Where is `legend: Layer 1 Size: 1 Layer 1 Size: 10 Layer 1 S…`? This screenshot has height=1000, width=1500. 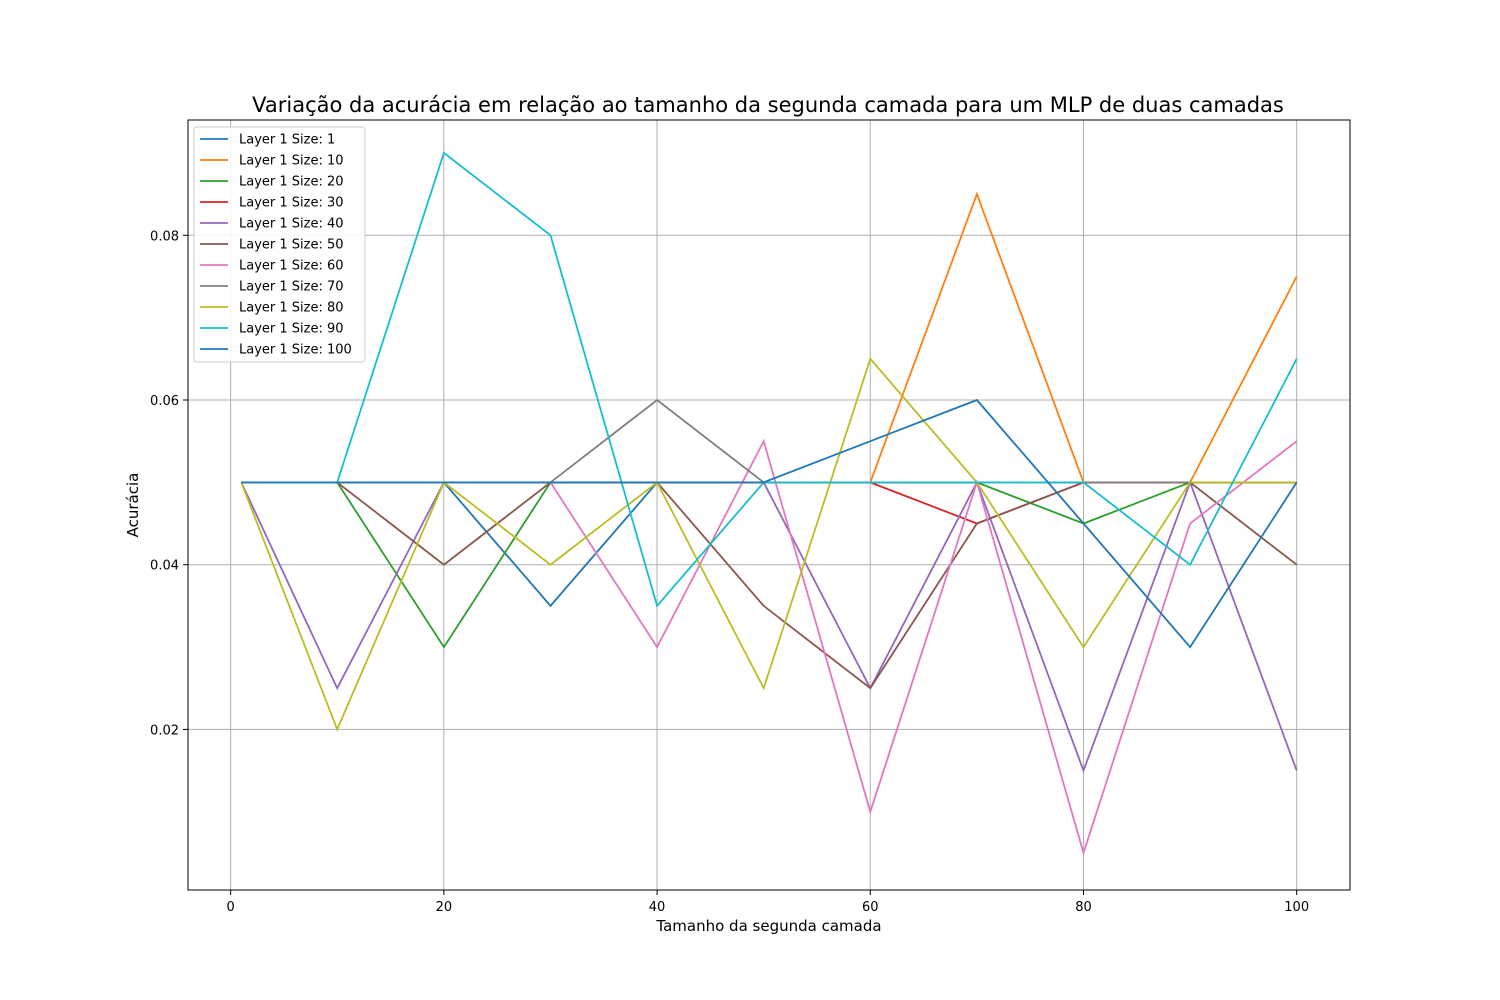
legend: Layer 1 Size: 1 Layer 1 Size: 10 Layer 1 S… is located at coordinates (279, 244).